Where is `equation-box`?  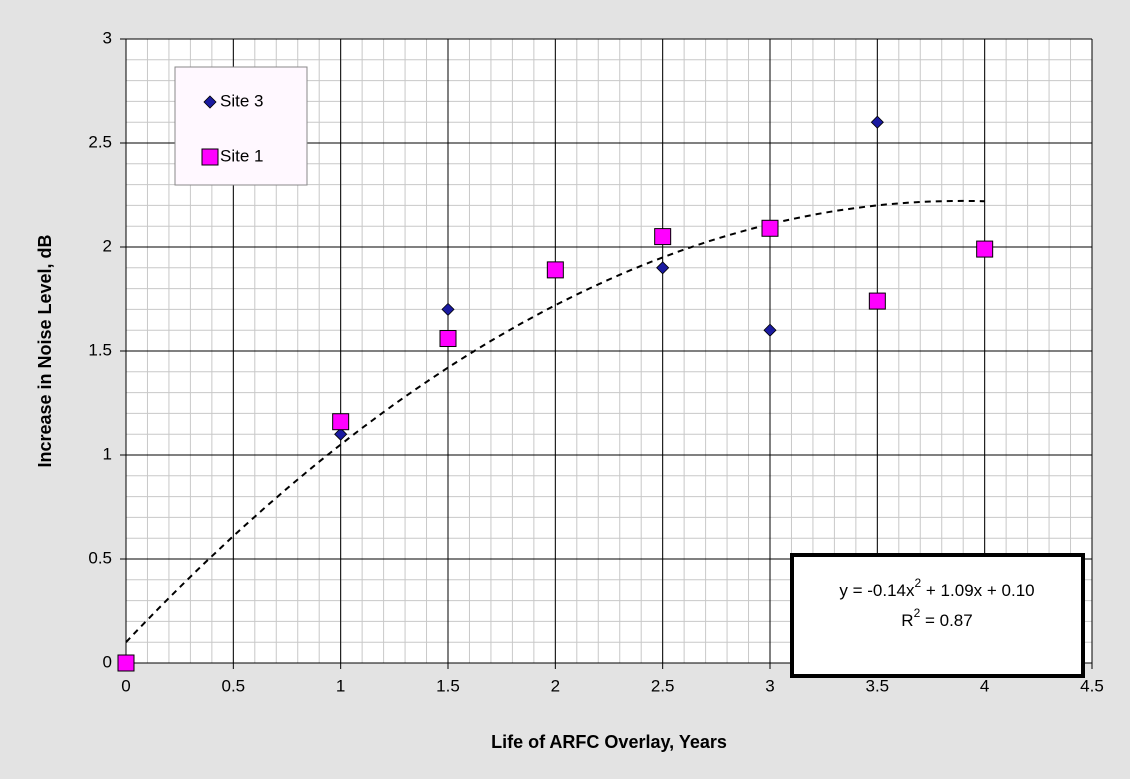 equation-box is located at coordinates (937, 615).